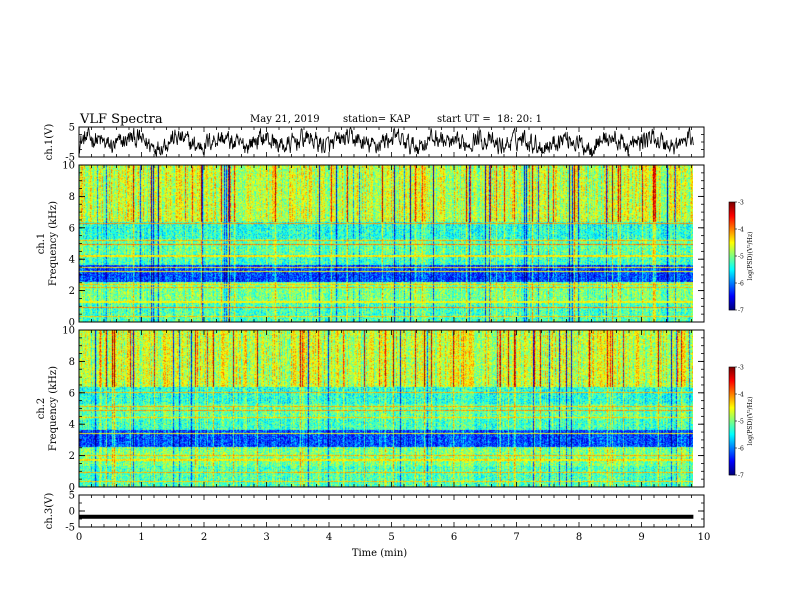 This screenshot has height=612, width=792. I want to click on x-tick-label: 9, so click(641, 537).